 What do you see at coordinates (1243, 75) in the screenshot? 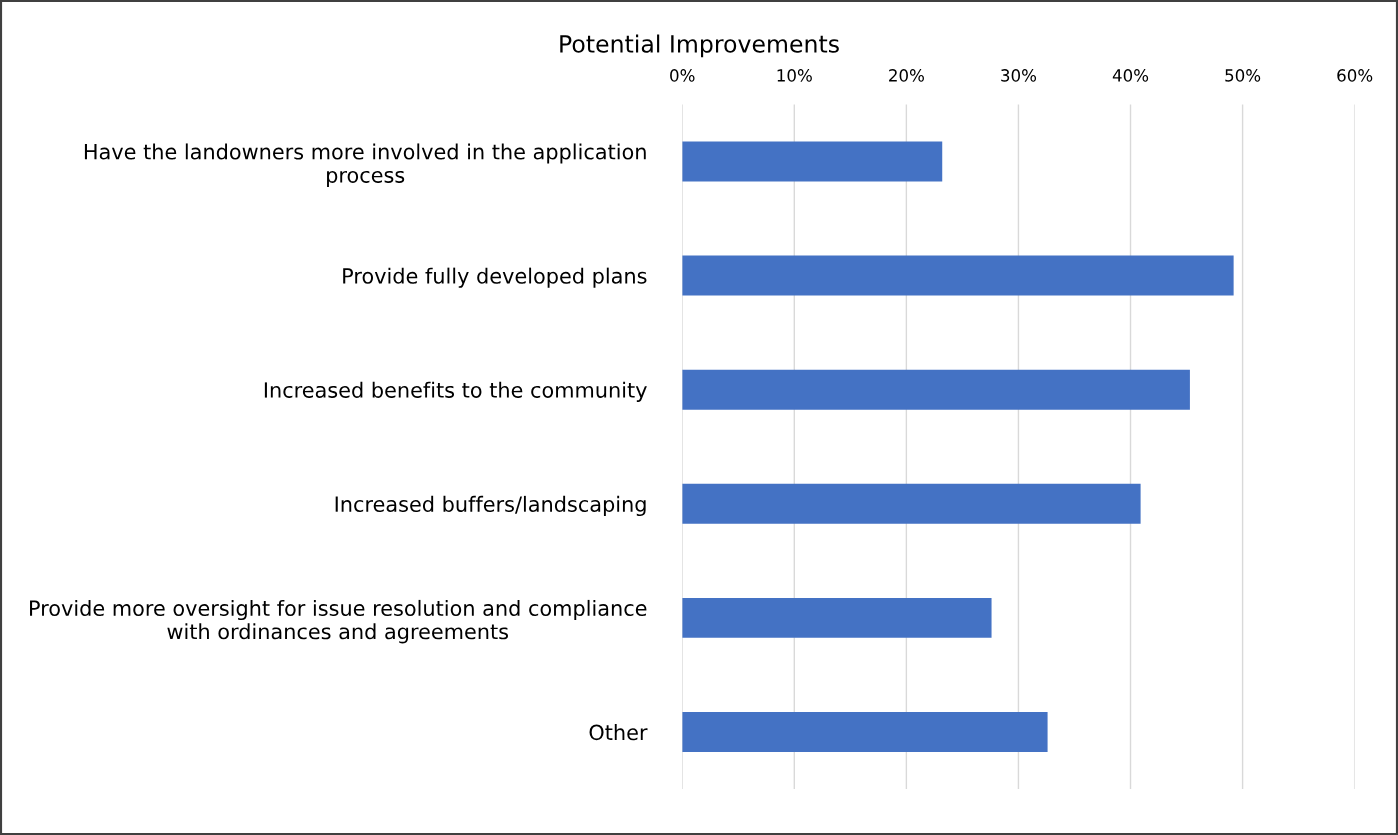
I see `x-tick-label: 50%` at bounding box center [1243, 75].